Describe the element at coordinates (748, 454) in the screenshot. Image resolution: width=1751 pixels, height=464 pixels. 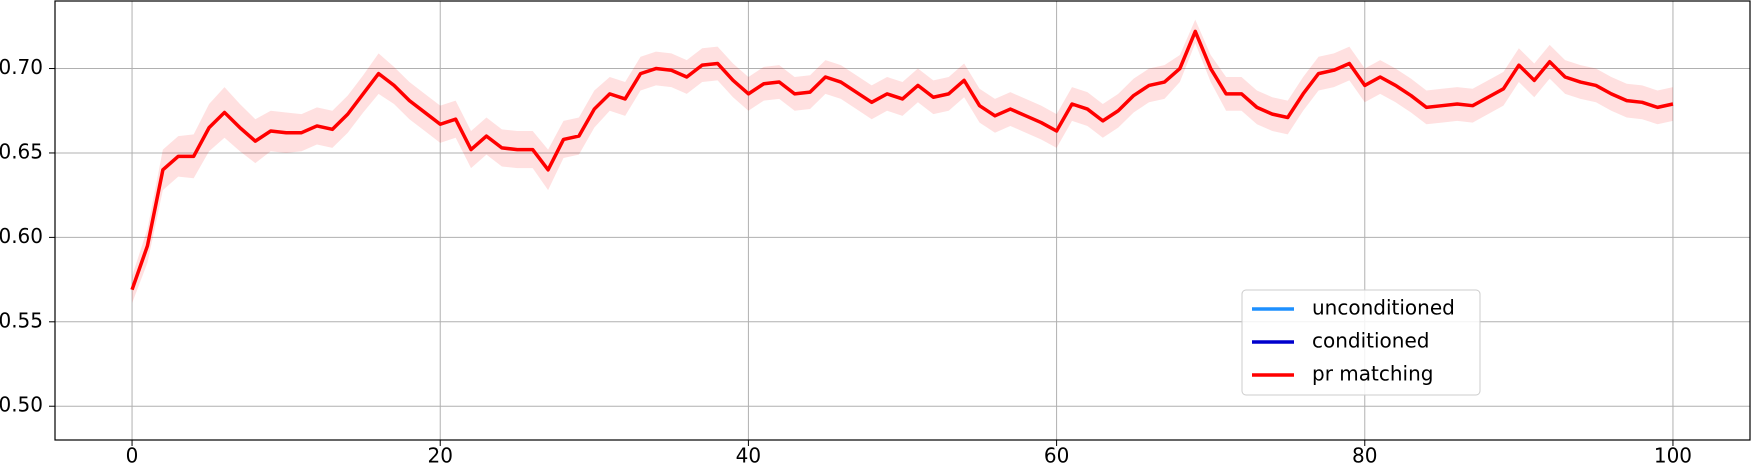
I see `x-tick-label: 40` at that location.